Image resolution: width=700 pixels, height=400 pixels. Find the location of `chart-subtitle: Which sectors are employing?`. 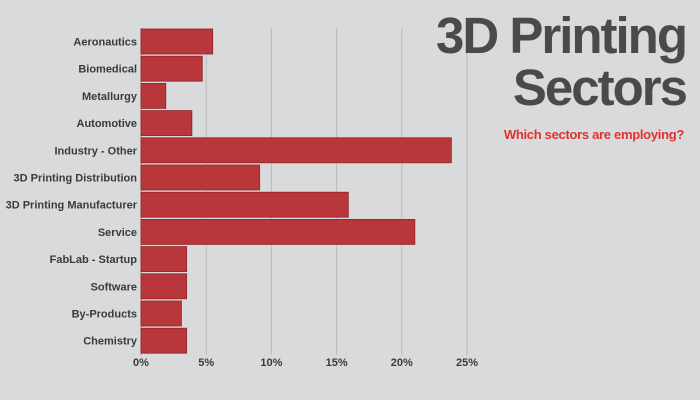

chart-subtitle: Which sectors are employing? is located at coordinates (593, 134).